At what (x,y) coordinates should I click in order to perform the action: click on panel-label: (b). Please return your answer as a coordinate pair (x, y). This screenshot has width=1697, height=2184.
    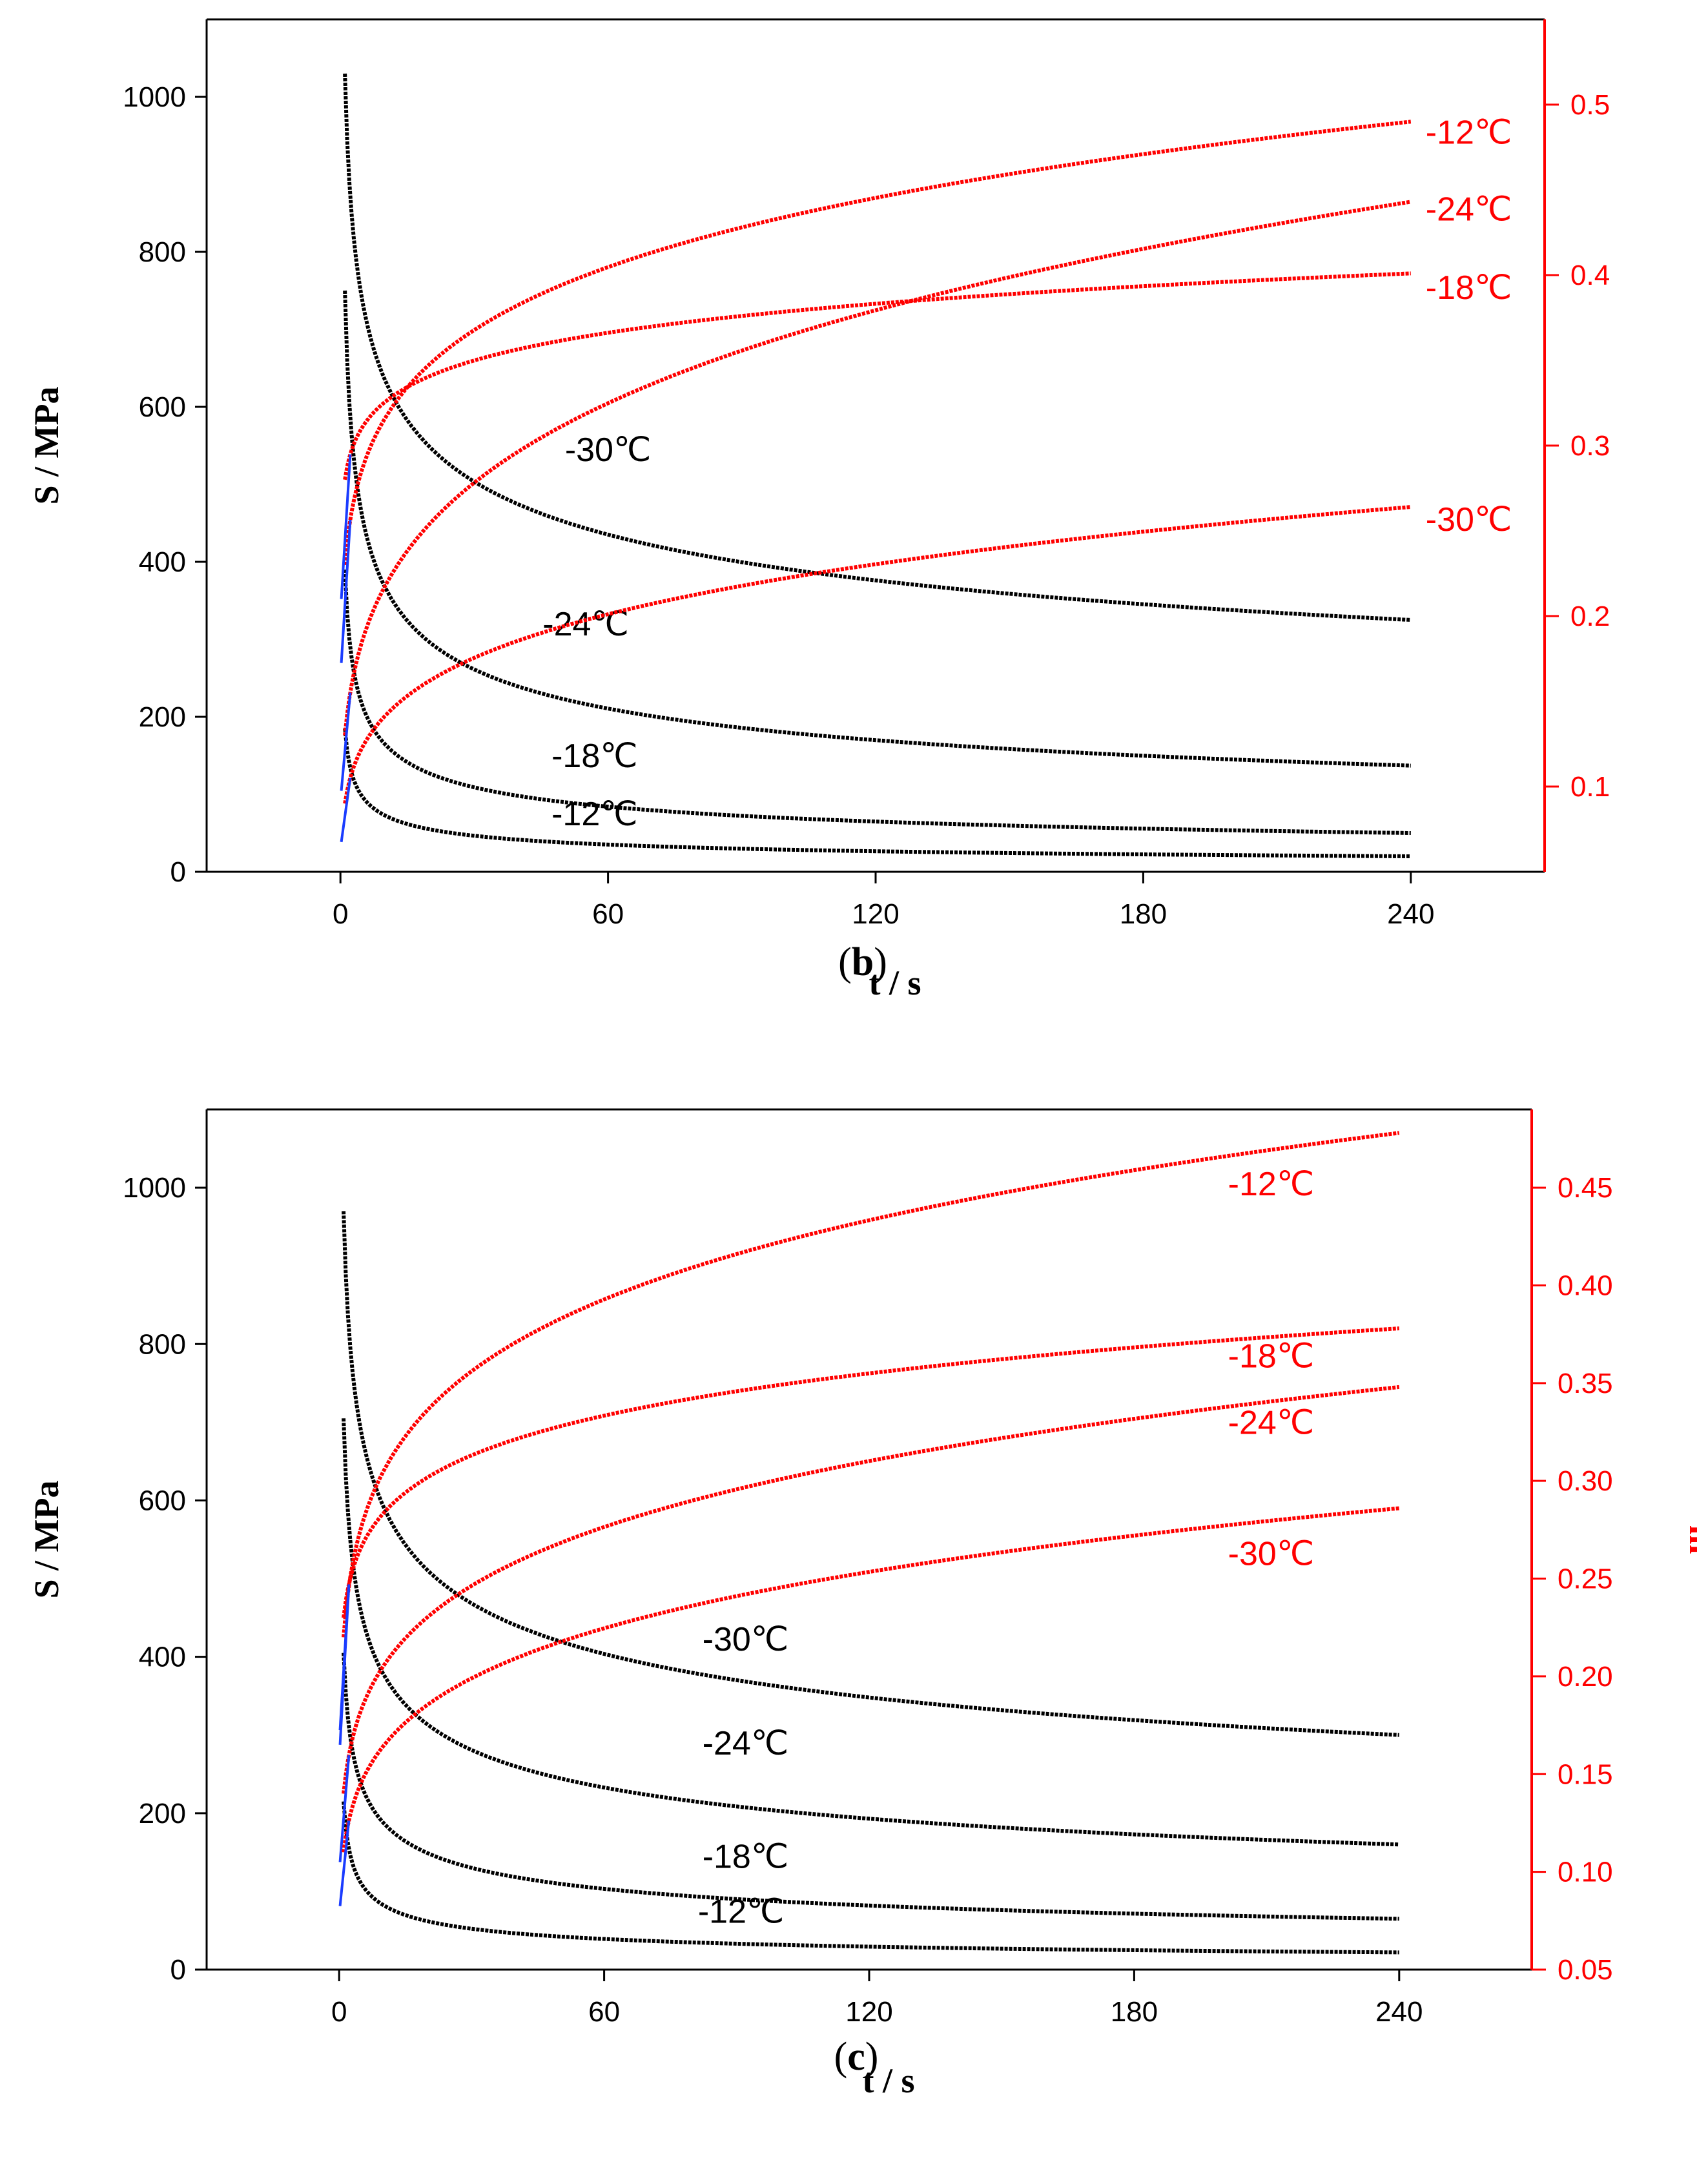
    Looking at the image, I should click on (862, 962).